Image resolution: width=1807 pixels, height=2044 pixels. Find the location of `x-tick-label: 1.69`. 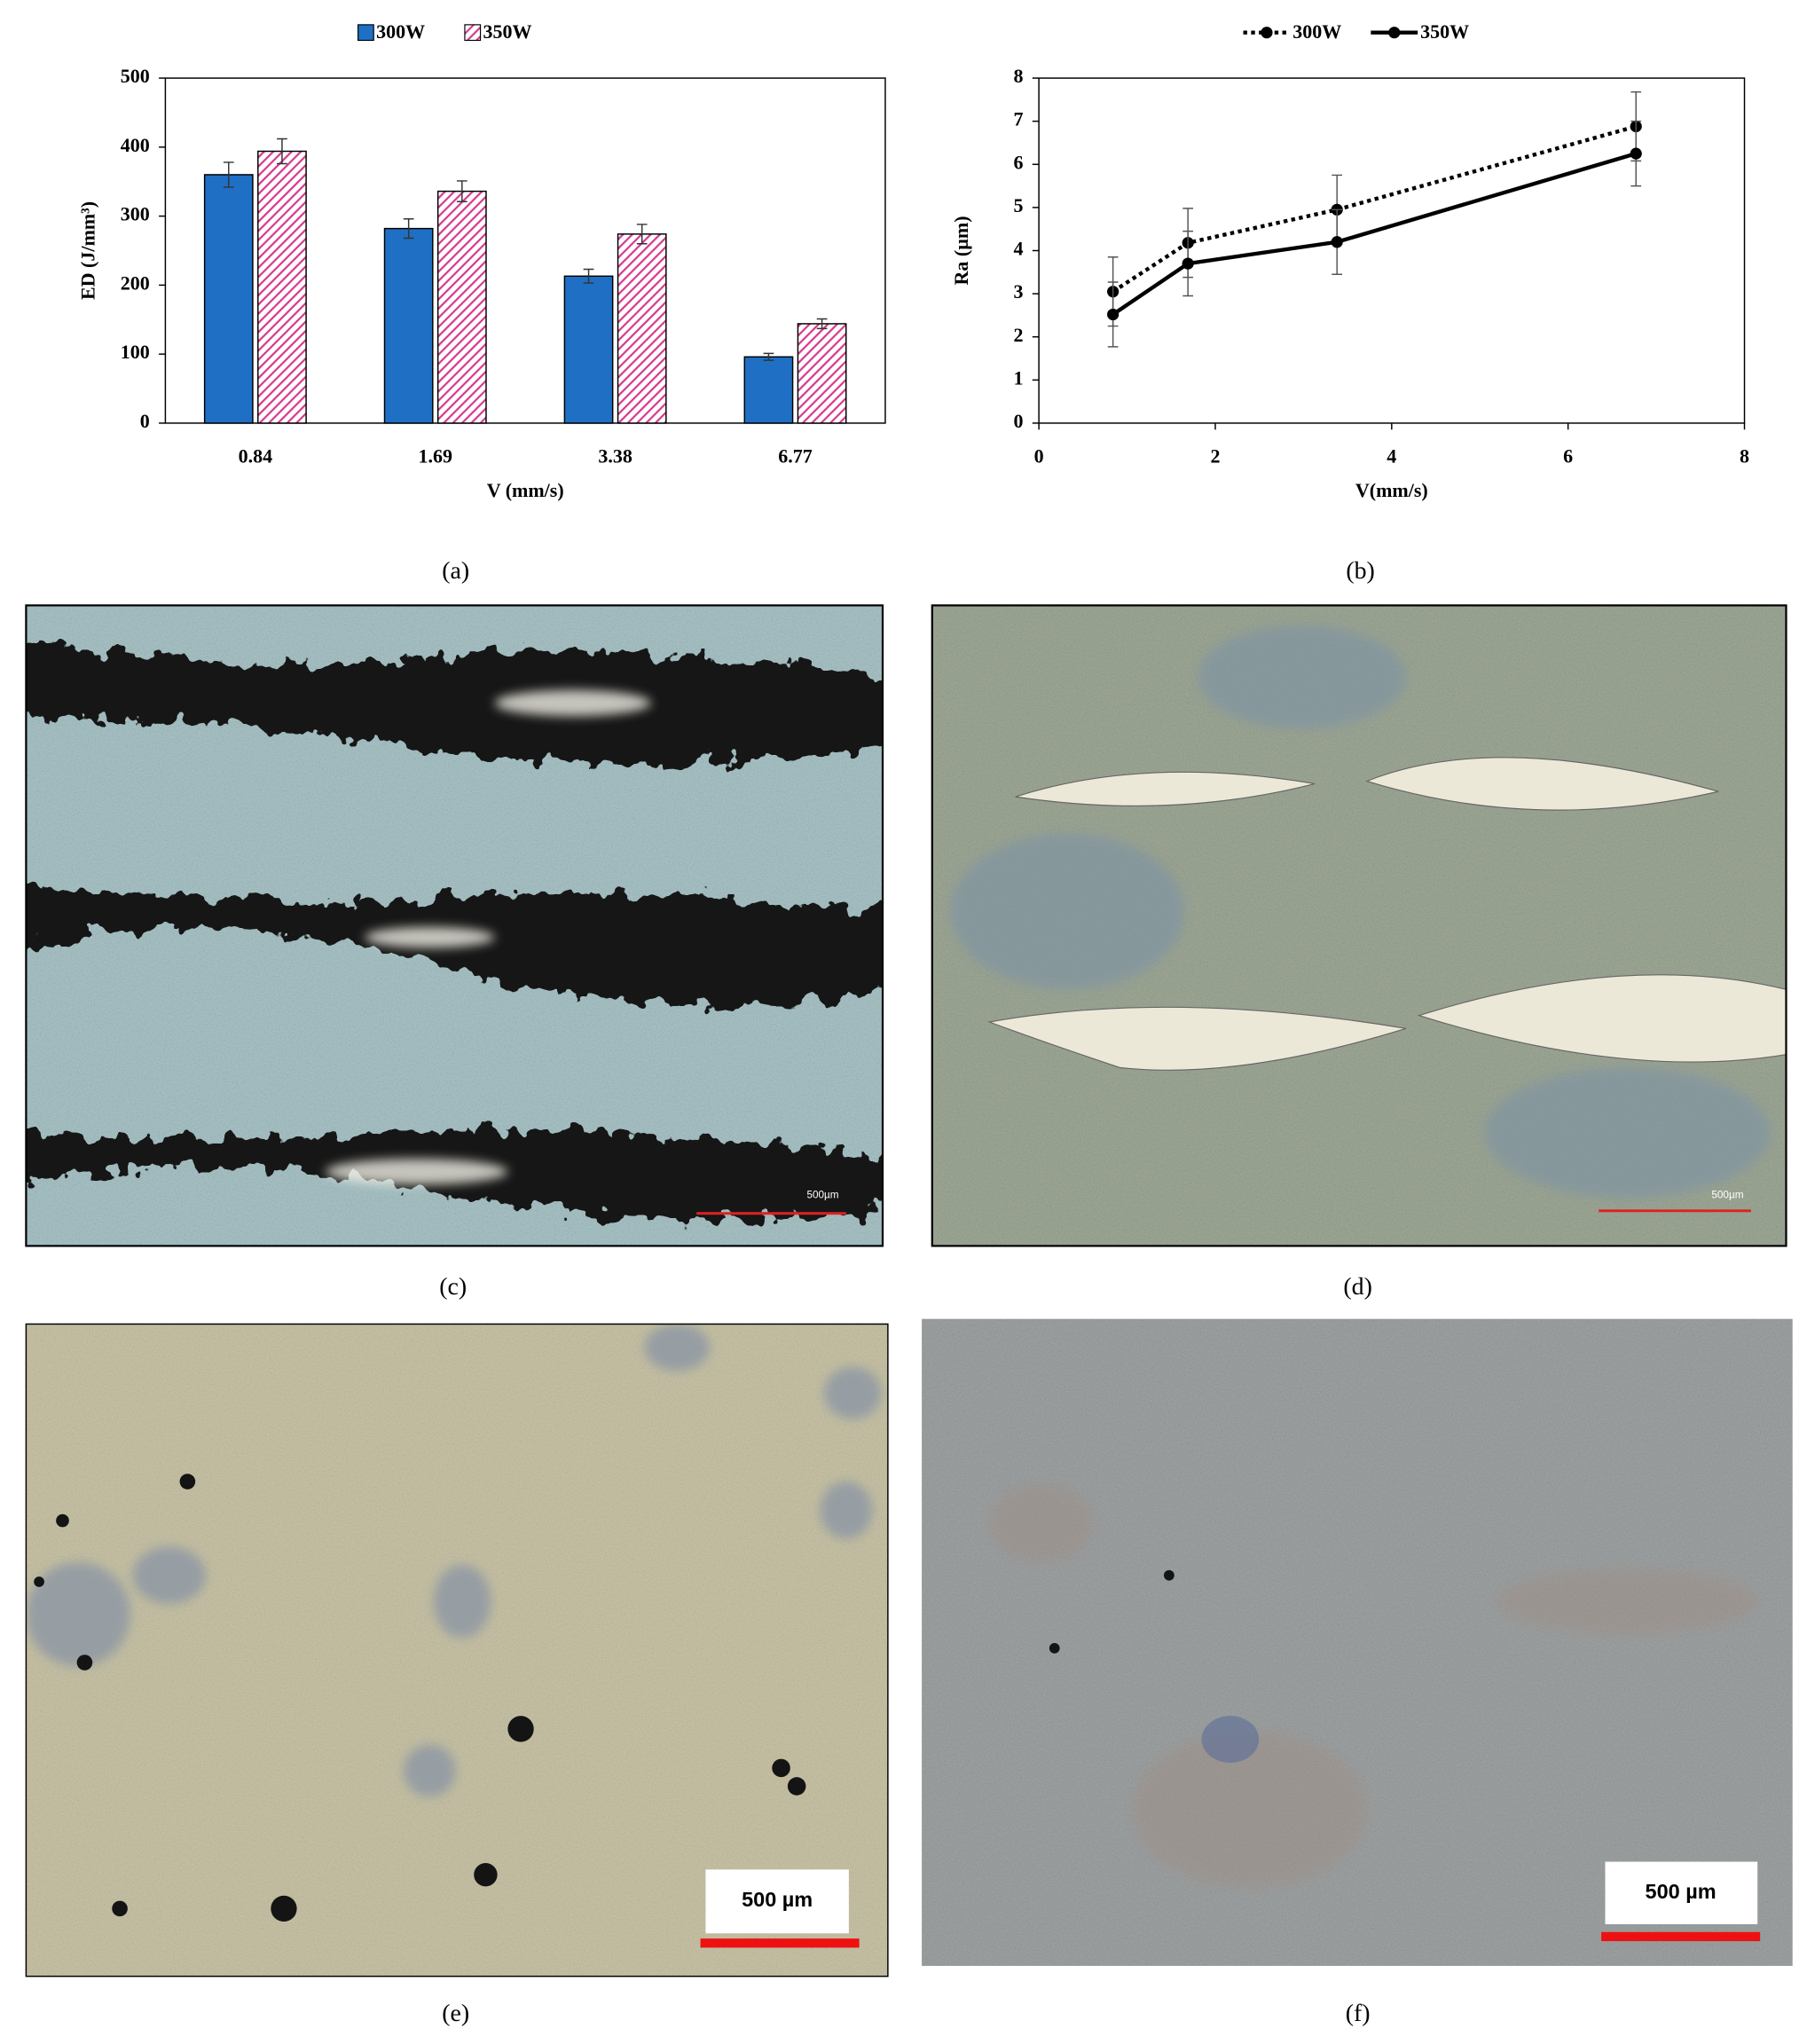

x-tick-label: 1.69 is located at coordinates (435, 456).